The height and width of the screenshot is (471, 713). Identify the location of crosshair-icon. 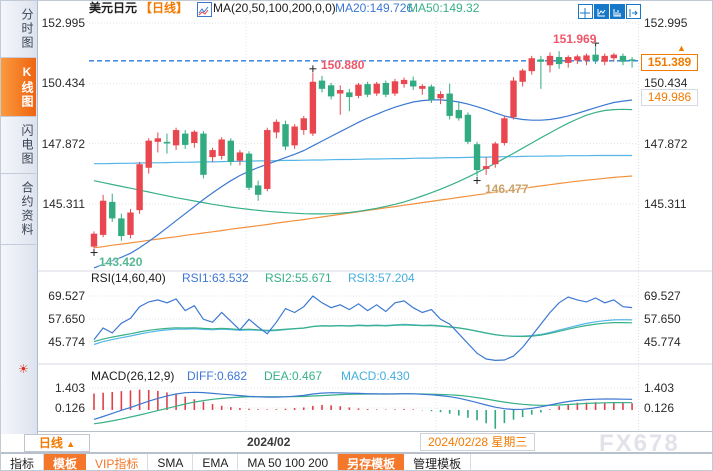
(585, 11).